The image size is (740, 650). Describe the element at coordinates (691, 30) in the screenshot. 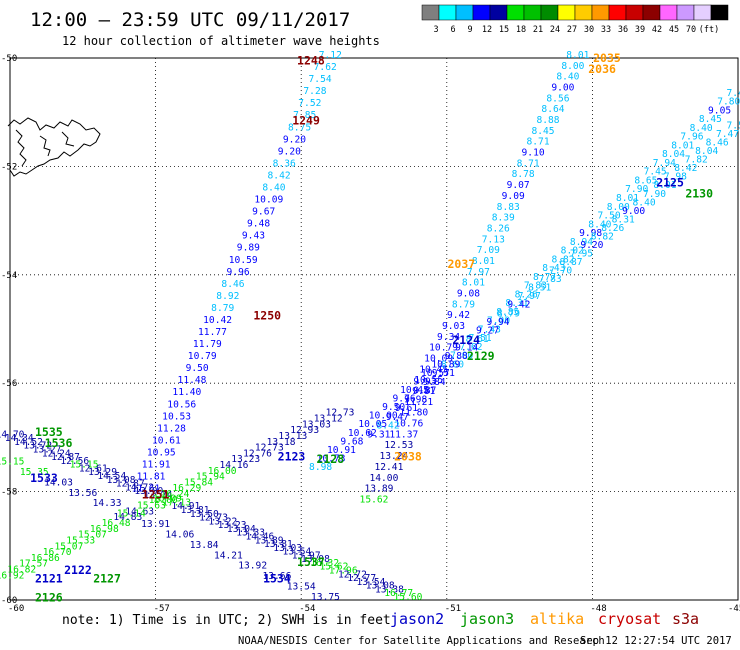

I see `colorbar-label: 70` at that location.